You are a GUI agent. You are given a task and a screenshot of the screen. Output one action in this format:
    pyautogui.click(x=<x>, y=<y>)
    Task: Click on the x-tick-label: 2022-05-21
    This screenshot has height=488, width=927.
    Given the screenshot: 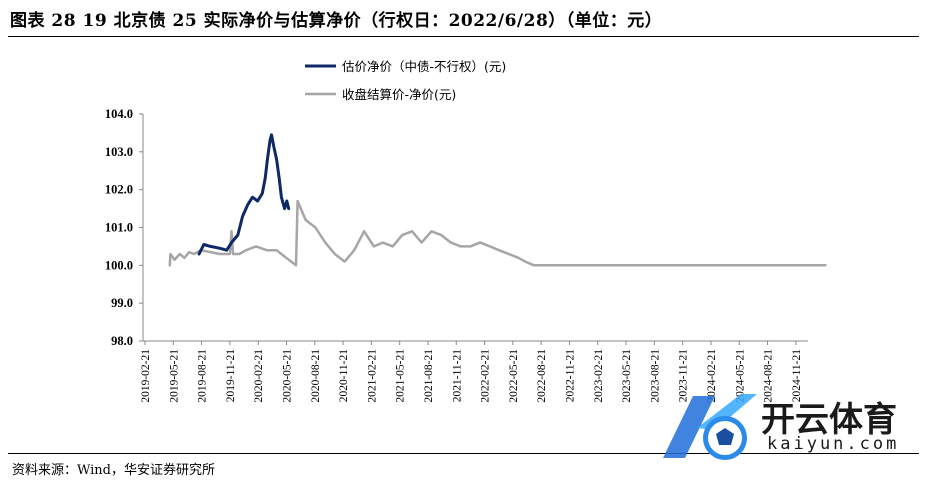 What is the action you would take?
    pyautogui.click(x=514, y=376)
    